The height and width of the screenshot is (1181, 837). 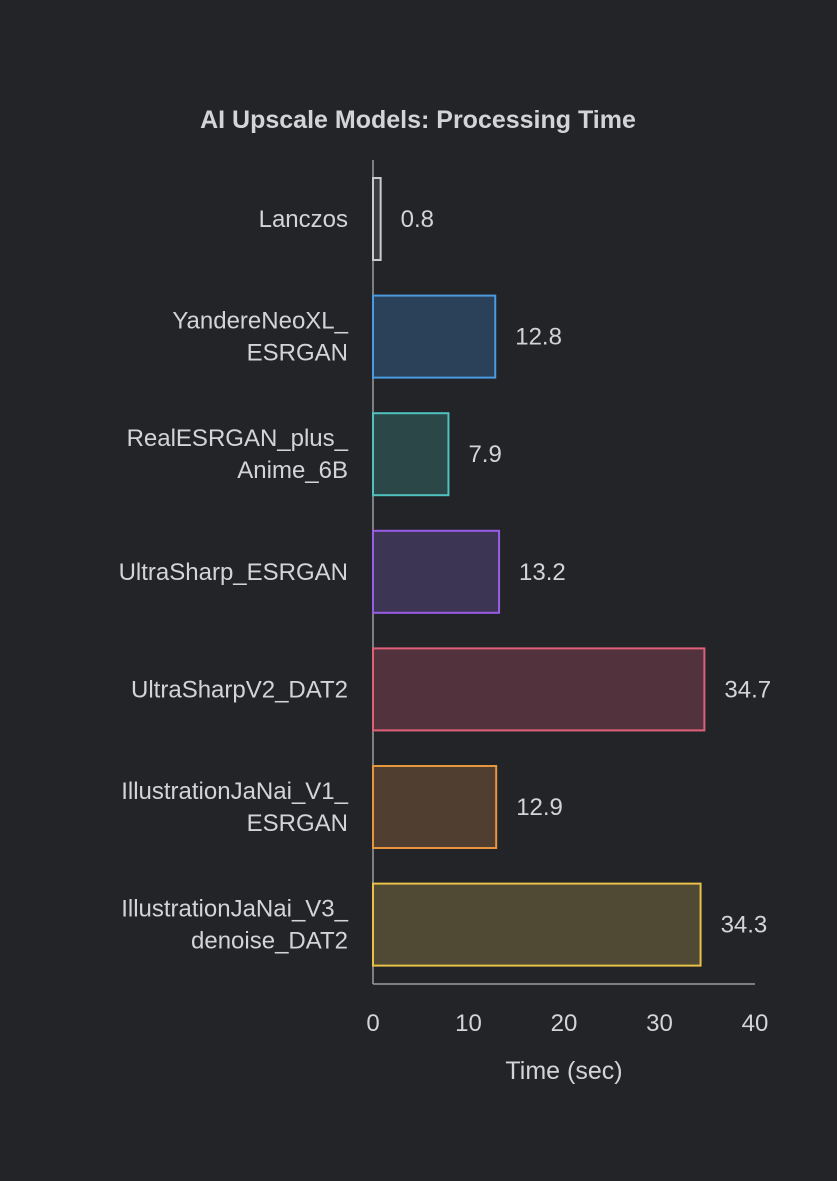 I want to click on x-tick-label-10: 10, so click(x=468, y=1023).